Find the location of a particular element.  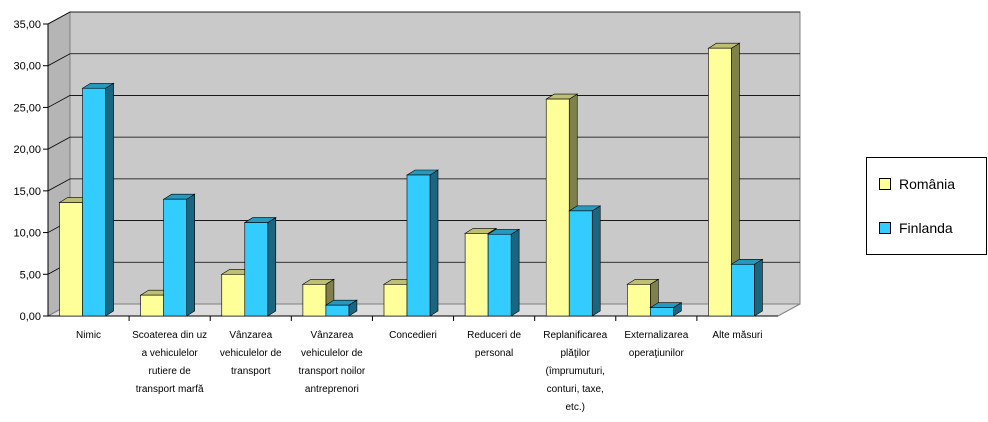

category-label-line: operaţiunilor is located at coordinates (657, 353).